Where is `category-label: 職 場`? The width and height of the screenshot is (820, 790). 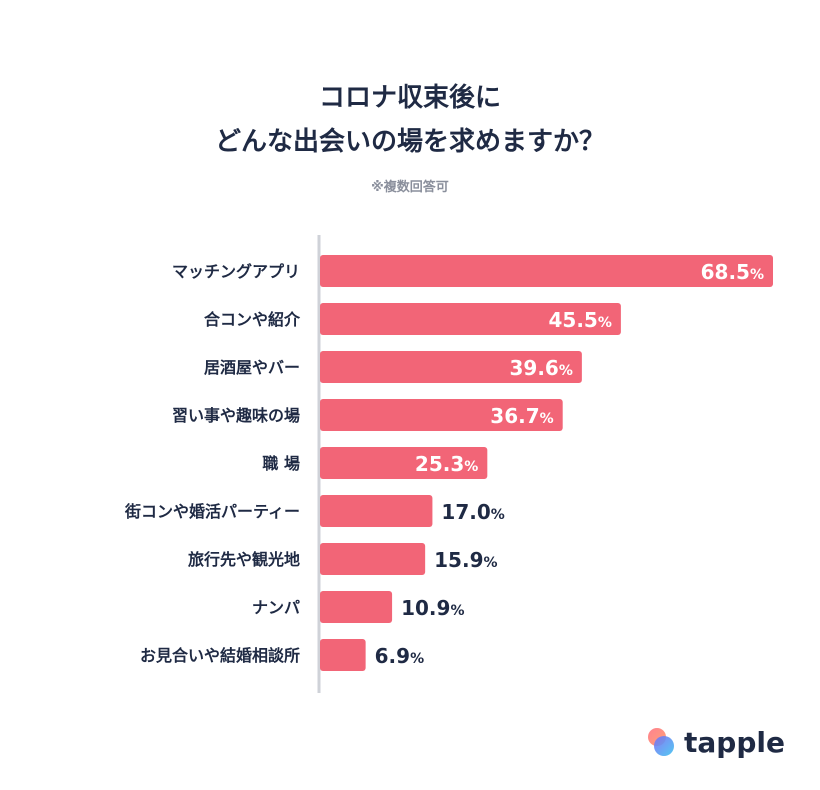
category-label: 職 場 is located at coordinates (281, 463).